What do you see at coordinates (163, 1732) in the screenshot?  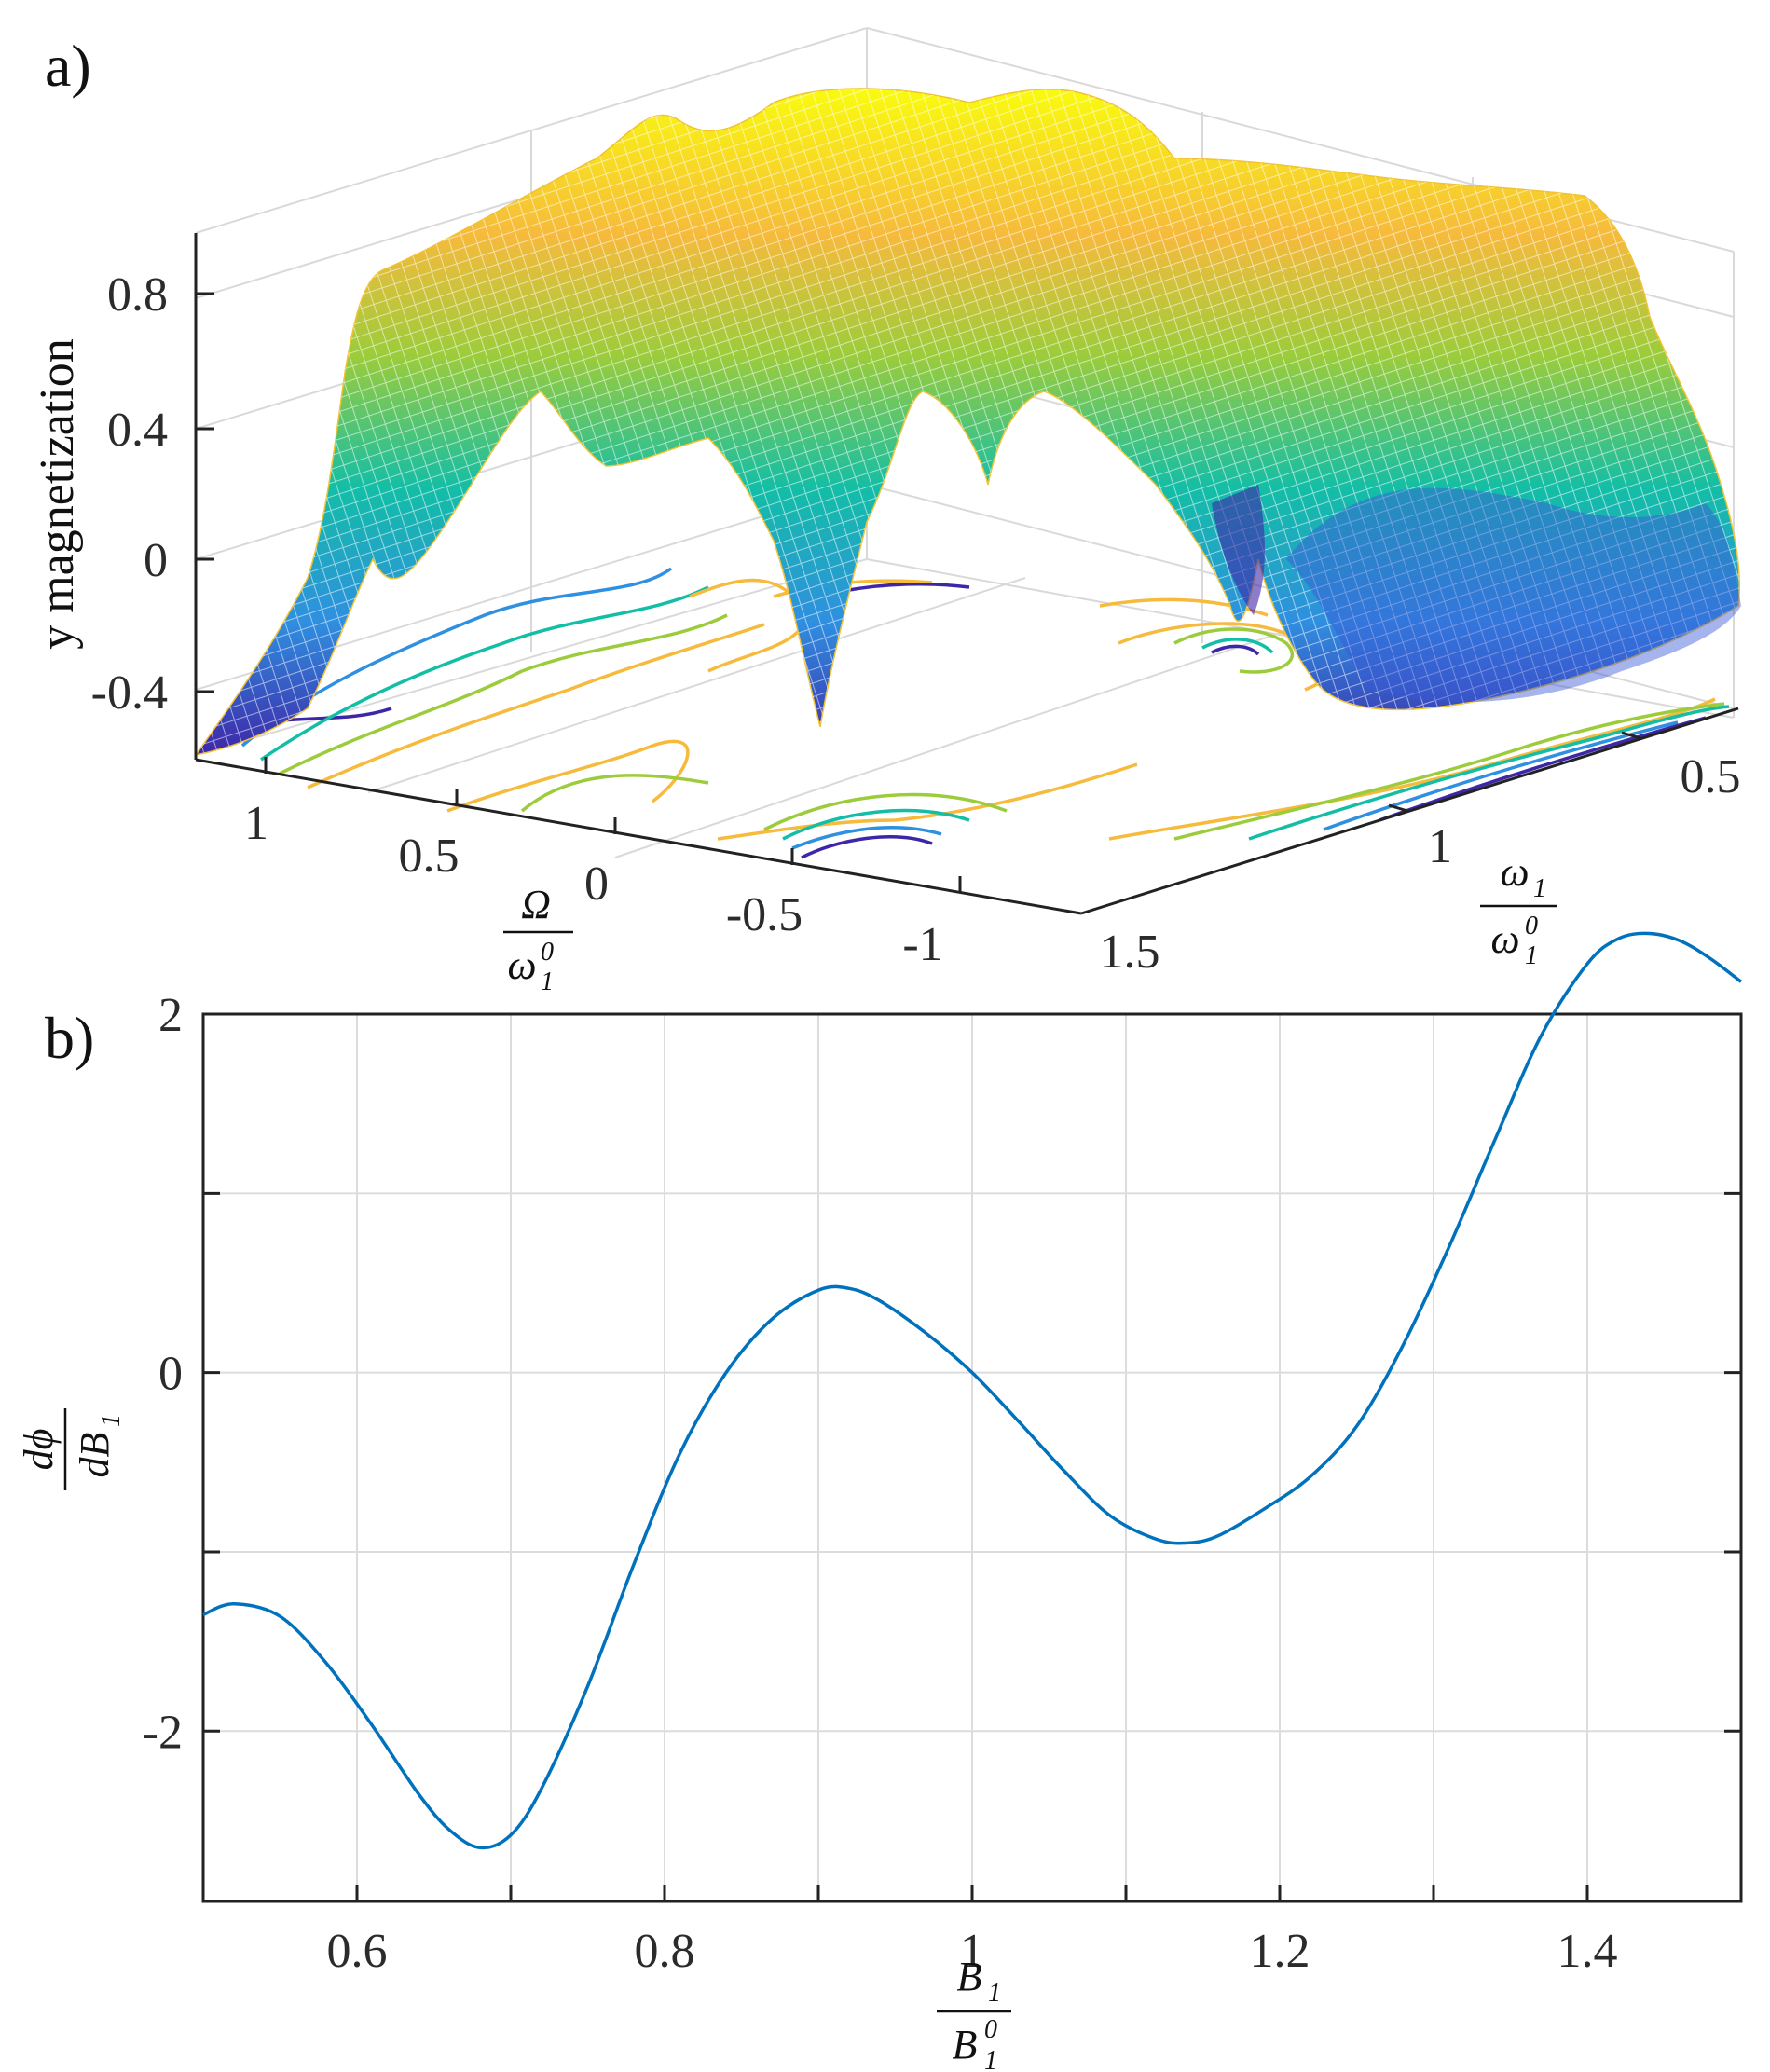 I see `b-y-tick-label: -2` at bounding box center [163, 1732].